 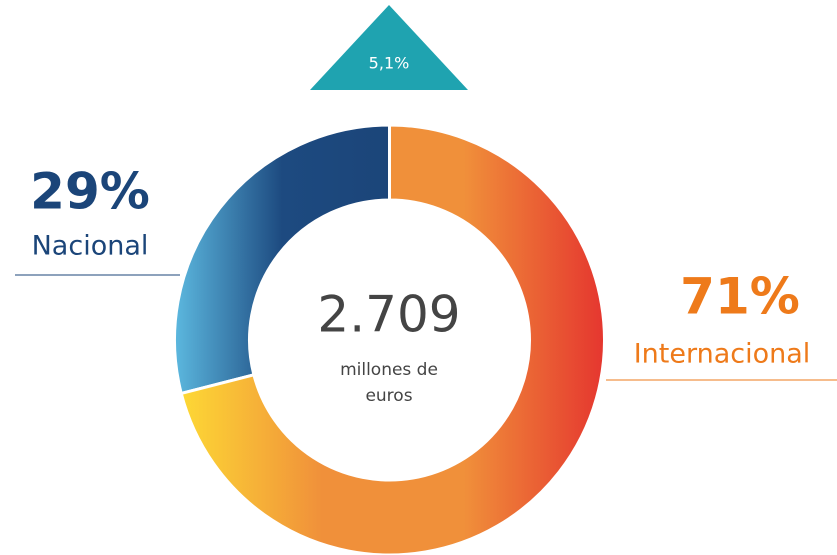 I want to click on donut-segment, so click(x=282, y=259).